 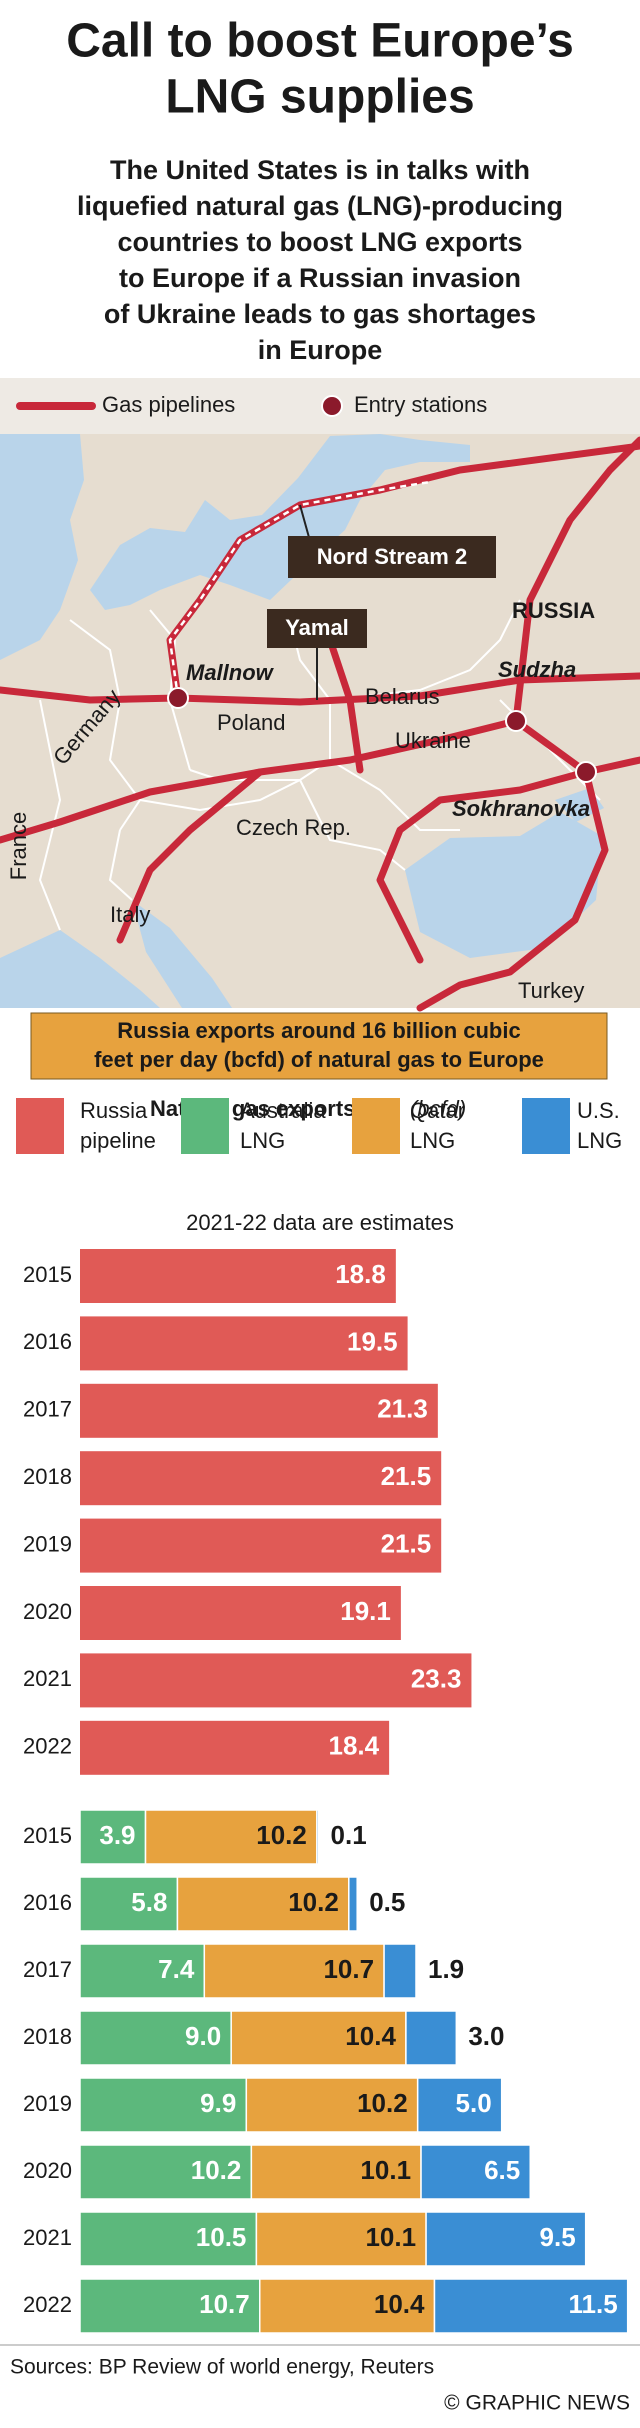 I want to click on value-label: 10.4, so click(x=370, y=2036).